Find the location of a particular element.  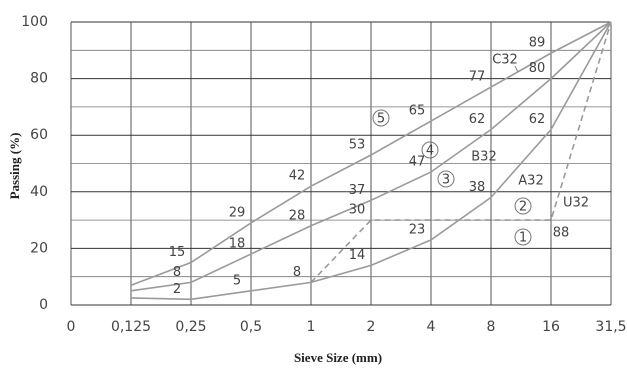

y-axis-title: Passing (%) is located at coordinates (14, 166).